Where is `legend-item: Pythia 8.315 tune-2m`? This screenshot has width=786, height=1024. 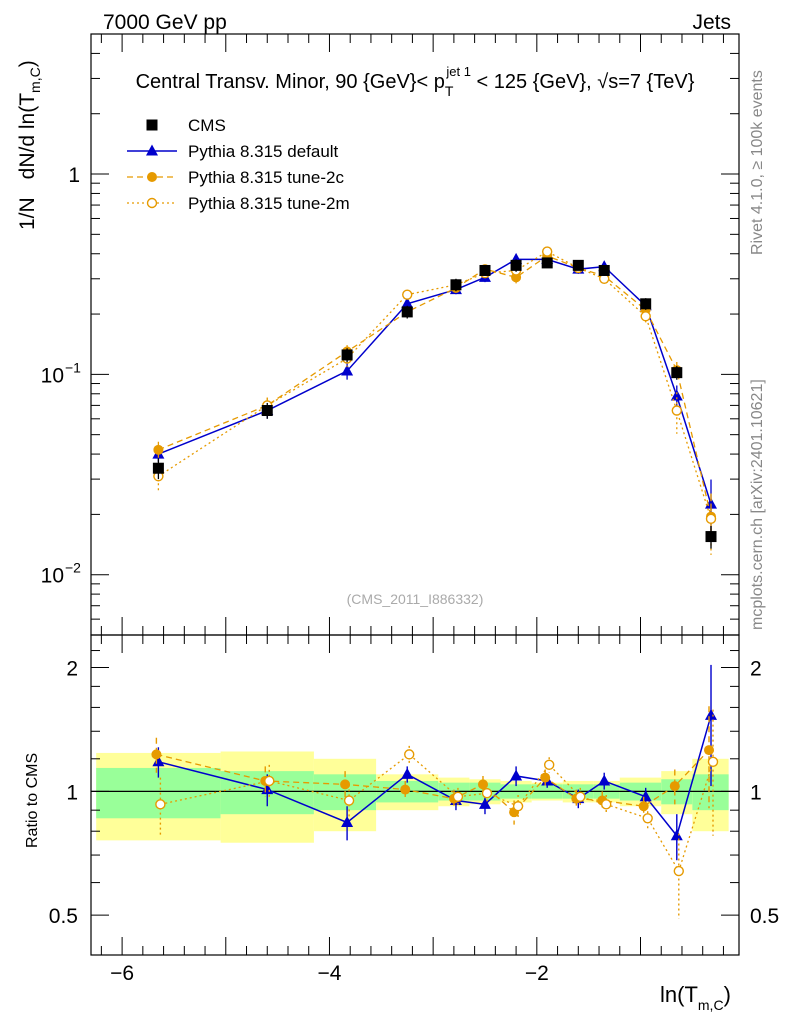
legend-item: Pythia 8.315 tune-2m is located at coordinates (238, 203).